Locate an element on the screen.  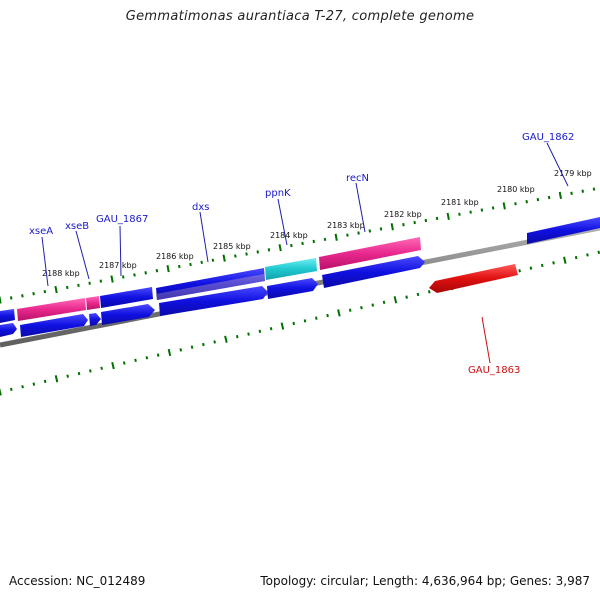
forward-strand-inner-row is located at coordinates (212, 296).